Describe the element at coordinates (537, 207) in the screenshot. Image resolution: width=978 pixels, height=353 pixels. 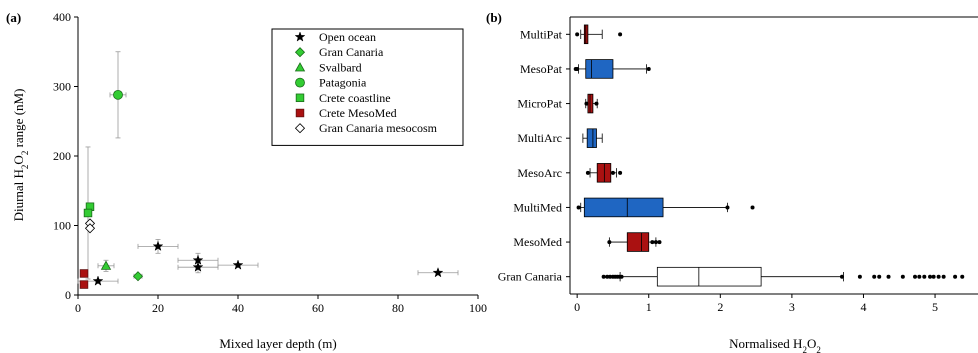
I see `category-label: MultiMed` at that location.